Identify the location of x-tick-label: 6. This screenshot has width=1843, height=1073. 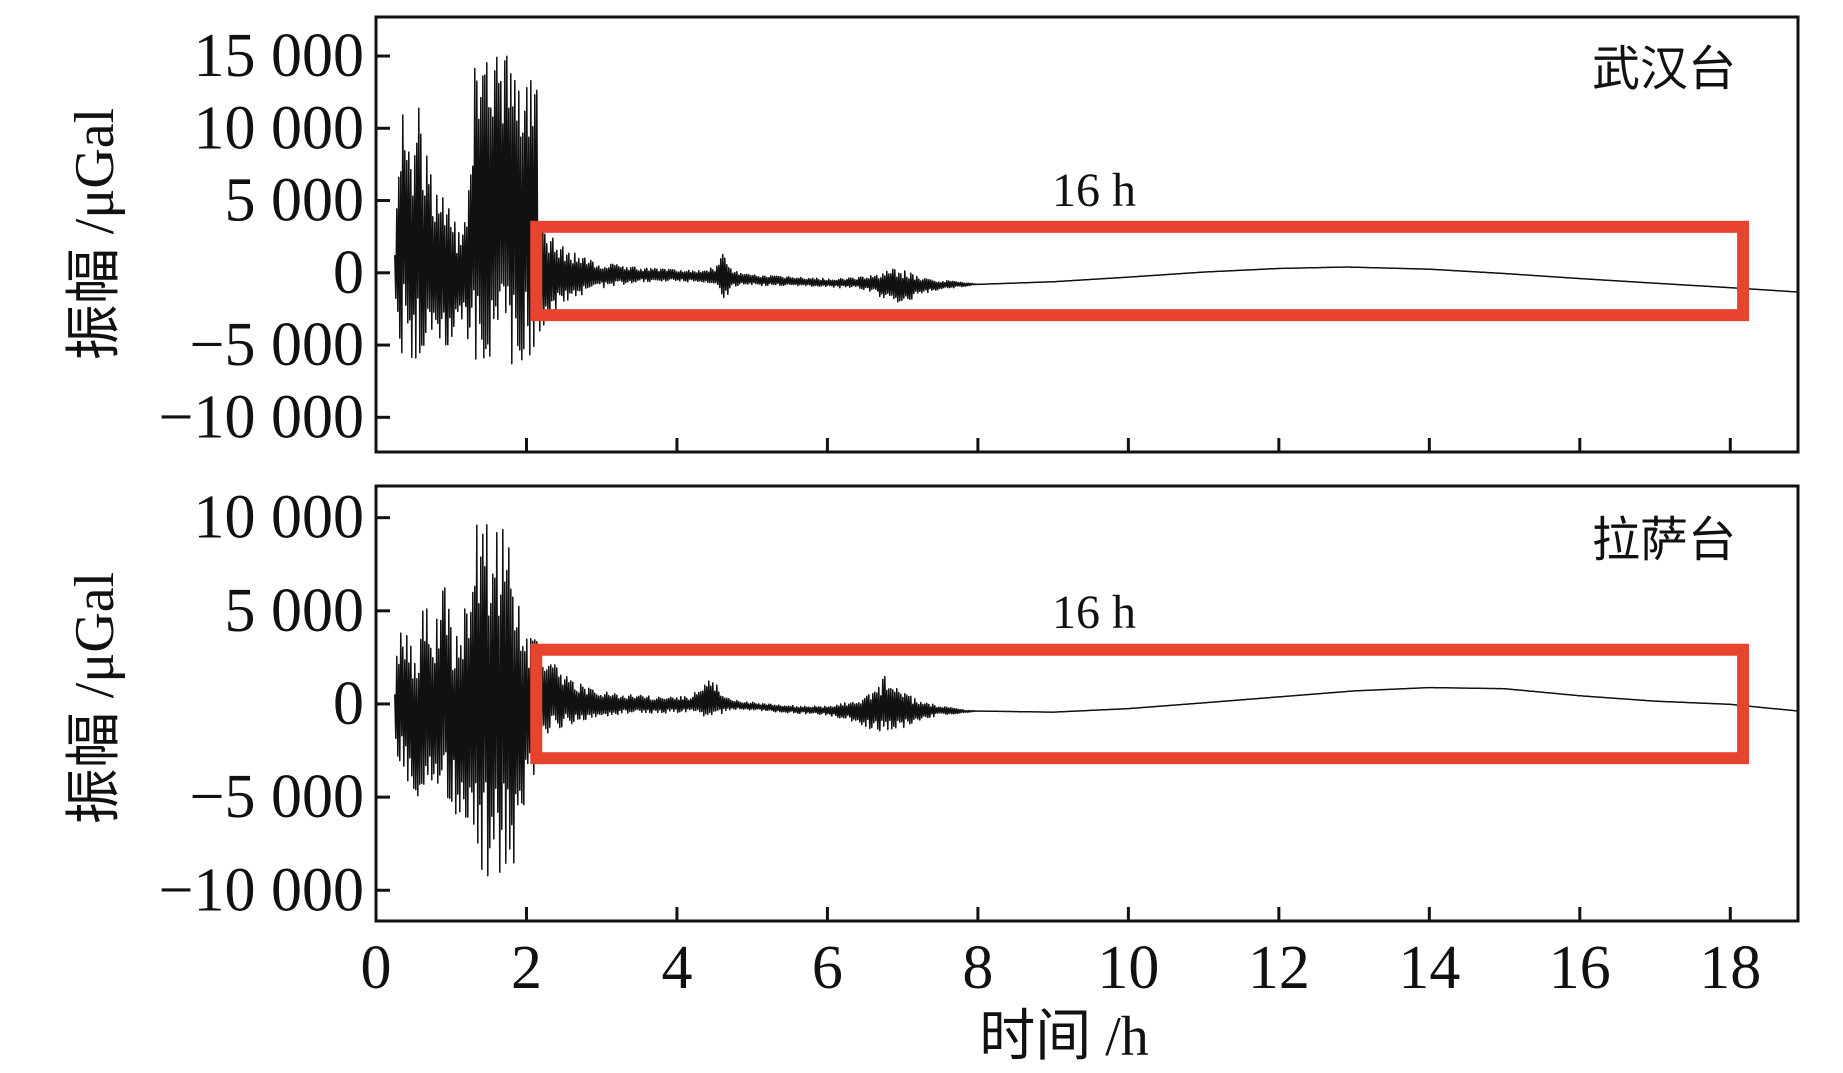
(827, 968).